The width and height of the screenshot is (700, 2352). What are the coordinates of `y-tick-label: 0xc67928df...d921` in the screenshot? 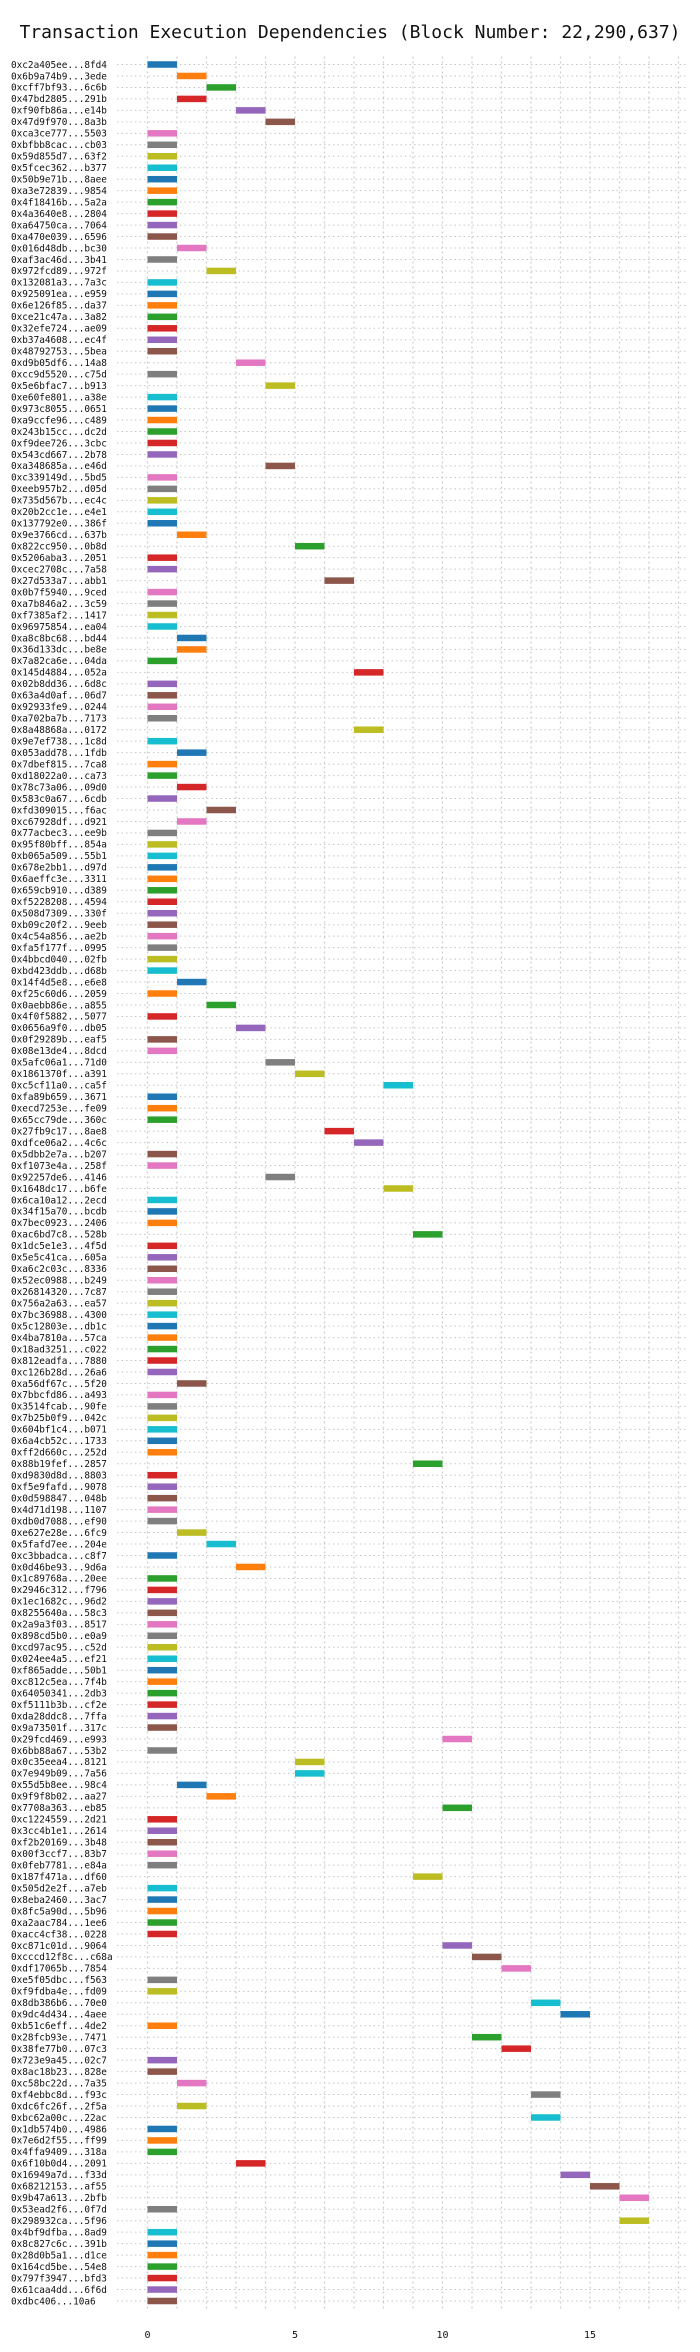 It's located at (59, 822).